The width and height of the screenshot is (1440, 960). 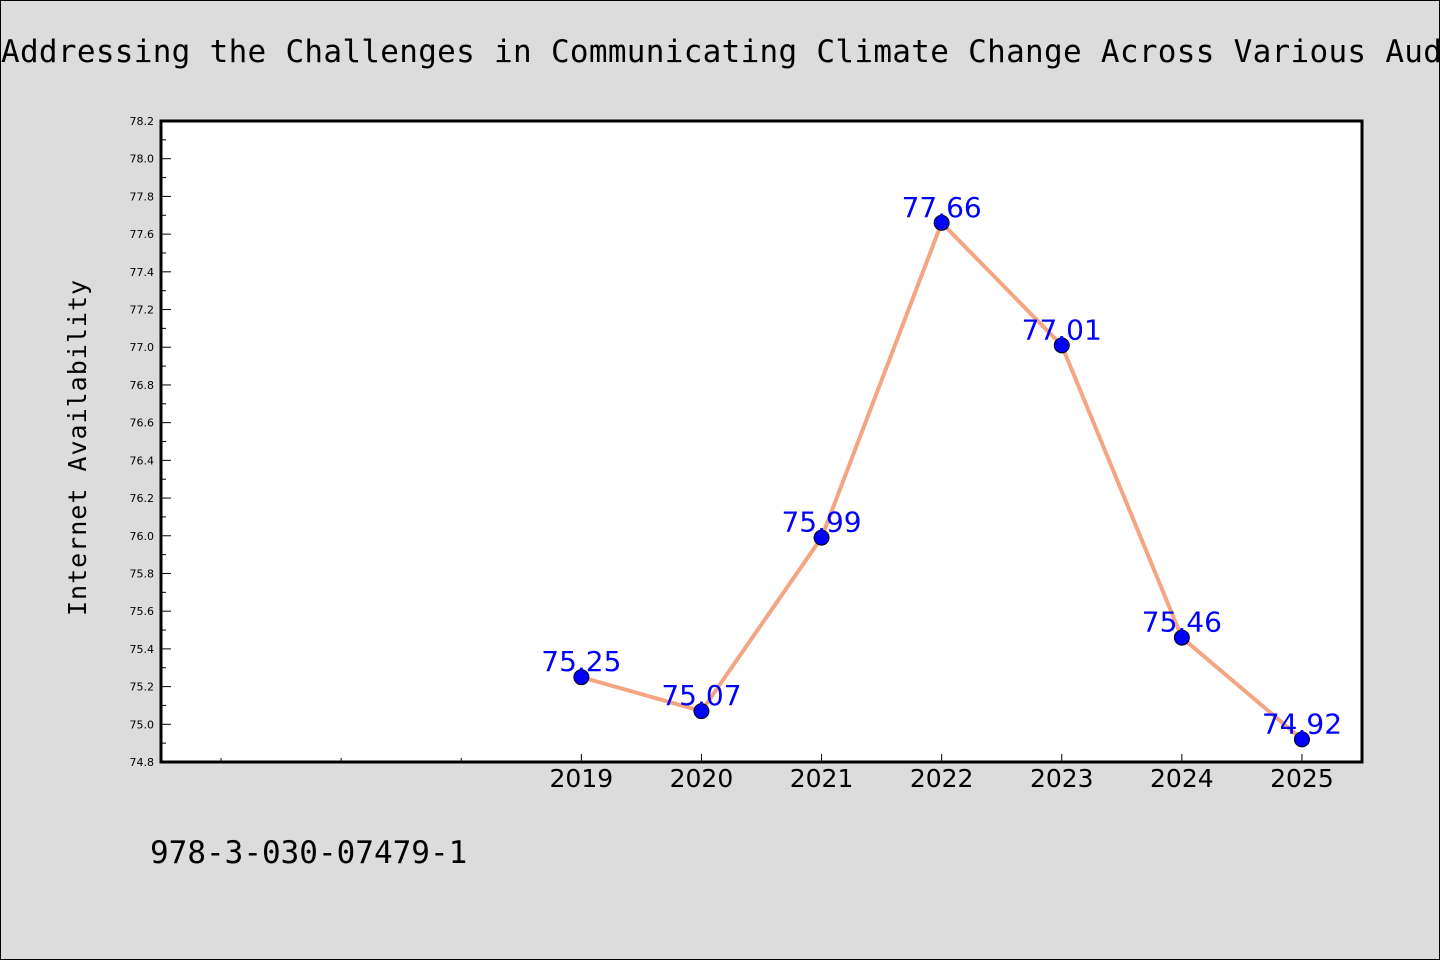 What do you see at coordinates (1062, 778) in the screenshot?
I see `x-tick-label: 2023` at bounding box center [1062, 778].